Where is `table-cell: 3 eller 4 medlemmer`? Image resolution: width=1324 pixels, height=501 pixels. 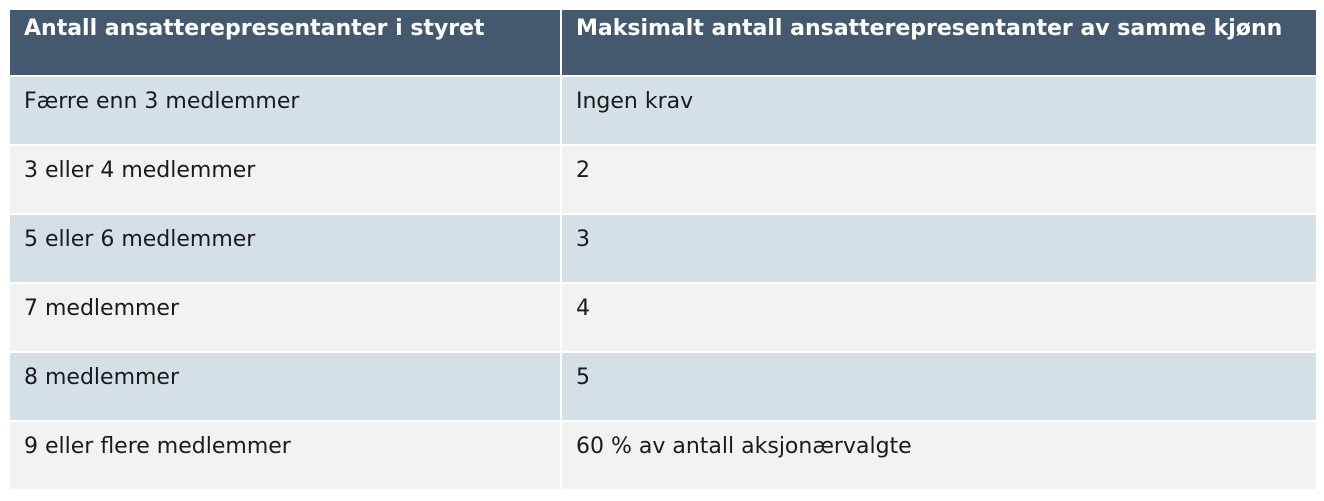 table-cell: 3 eller 4 medlemmer is located at coordinates (285, 179).